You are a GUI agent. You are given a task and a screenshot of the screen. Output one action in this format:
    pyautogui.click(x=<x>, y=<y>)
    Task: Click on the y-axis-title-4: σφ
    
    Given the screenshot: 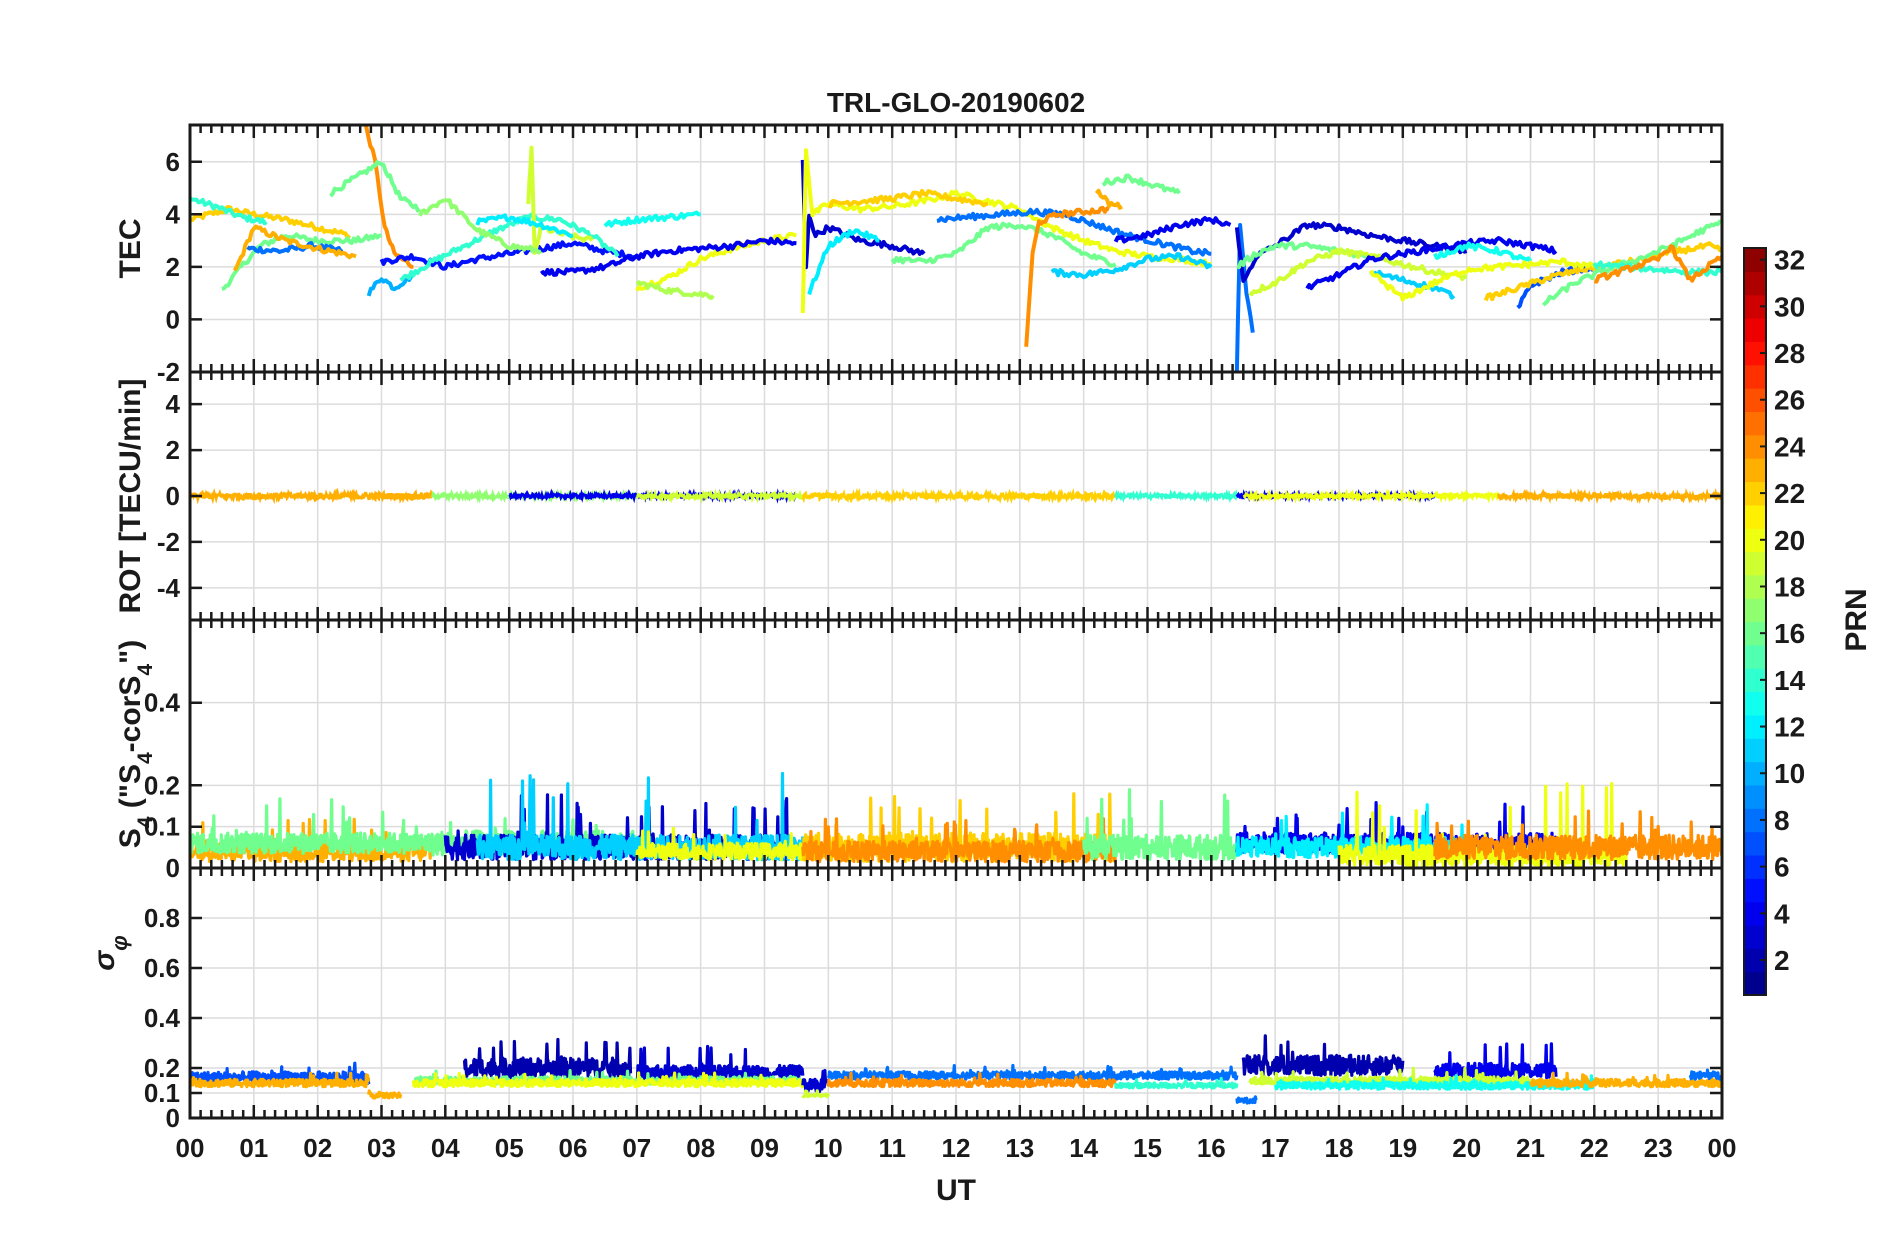 What is the action you would take?
    pyautogui.click(x=110, y=952)
    